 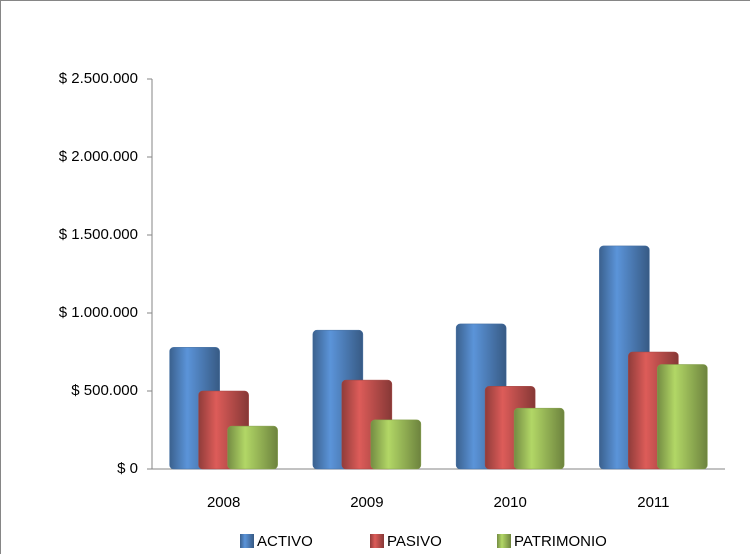 What do you see at coordinates (98, 312) in the screenshot?
I see `y-tick-label: $ 1.000.000` at bounding box center [98, 312].